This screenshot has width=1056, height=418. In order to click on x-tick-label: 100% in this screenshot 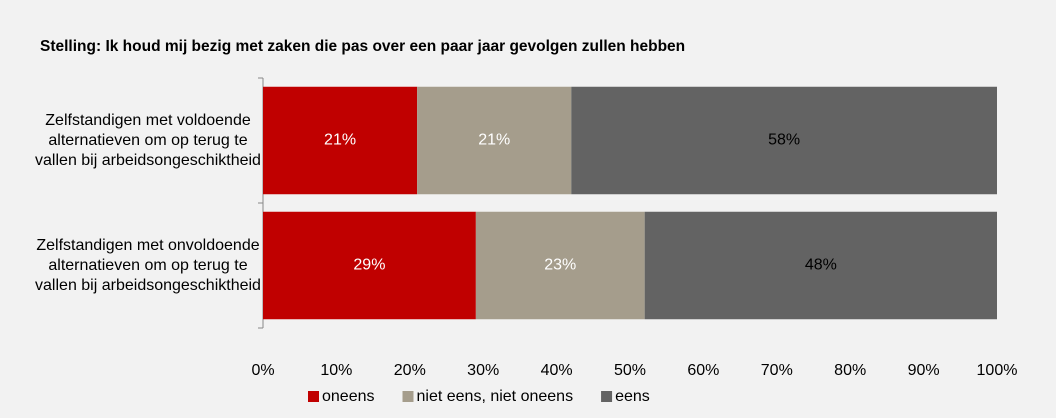, I will do `click(997, 370)`.